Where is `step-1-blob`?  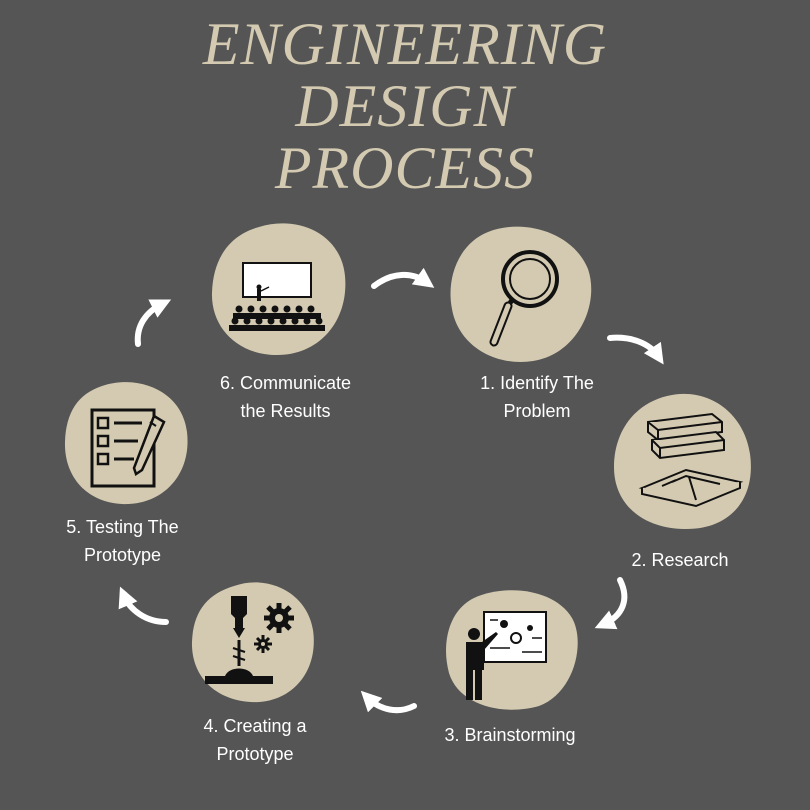 step-1-blob is located at coordinates (521, 294).